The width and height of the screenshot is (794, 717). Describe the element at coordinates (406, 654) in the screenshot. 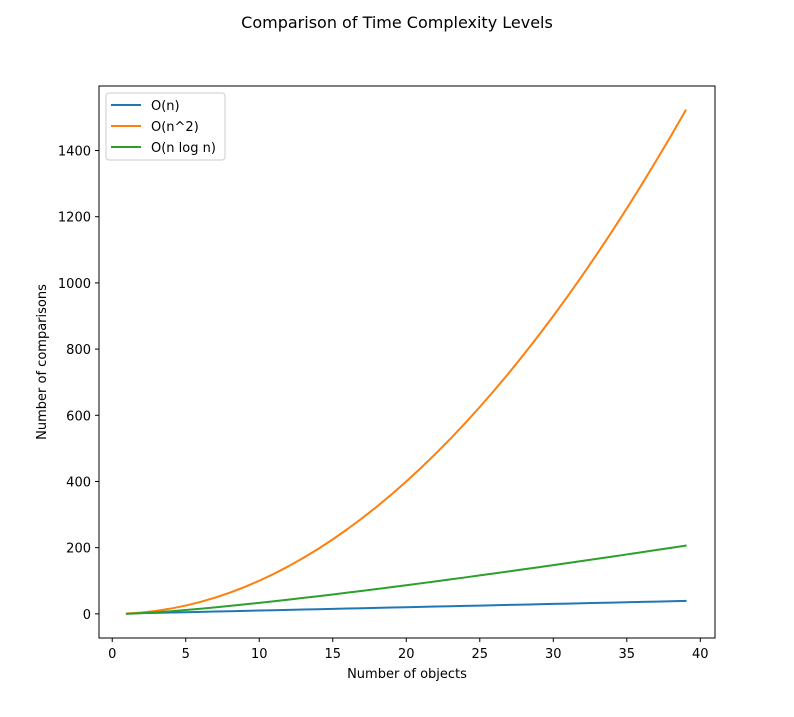

I see `x-tick-label: 20` at that location.